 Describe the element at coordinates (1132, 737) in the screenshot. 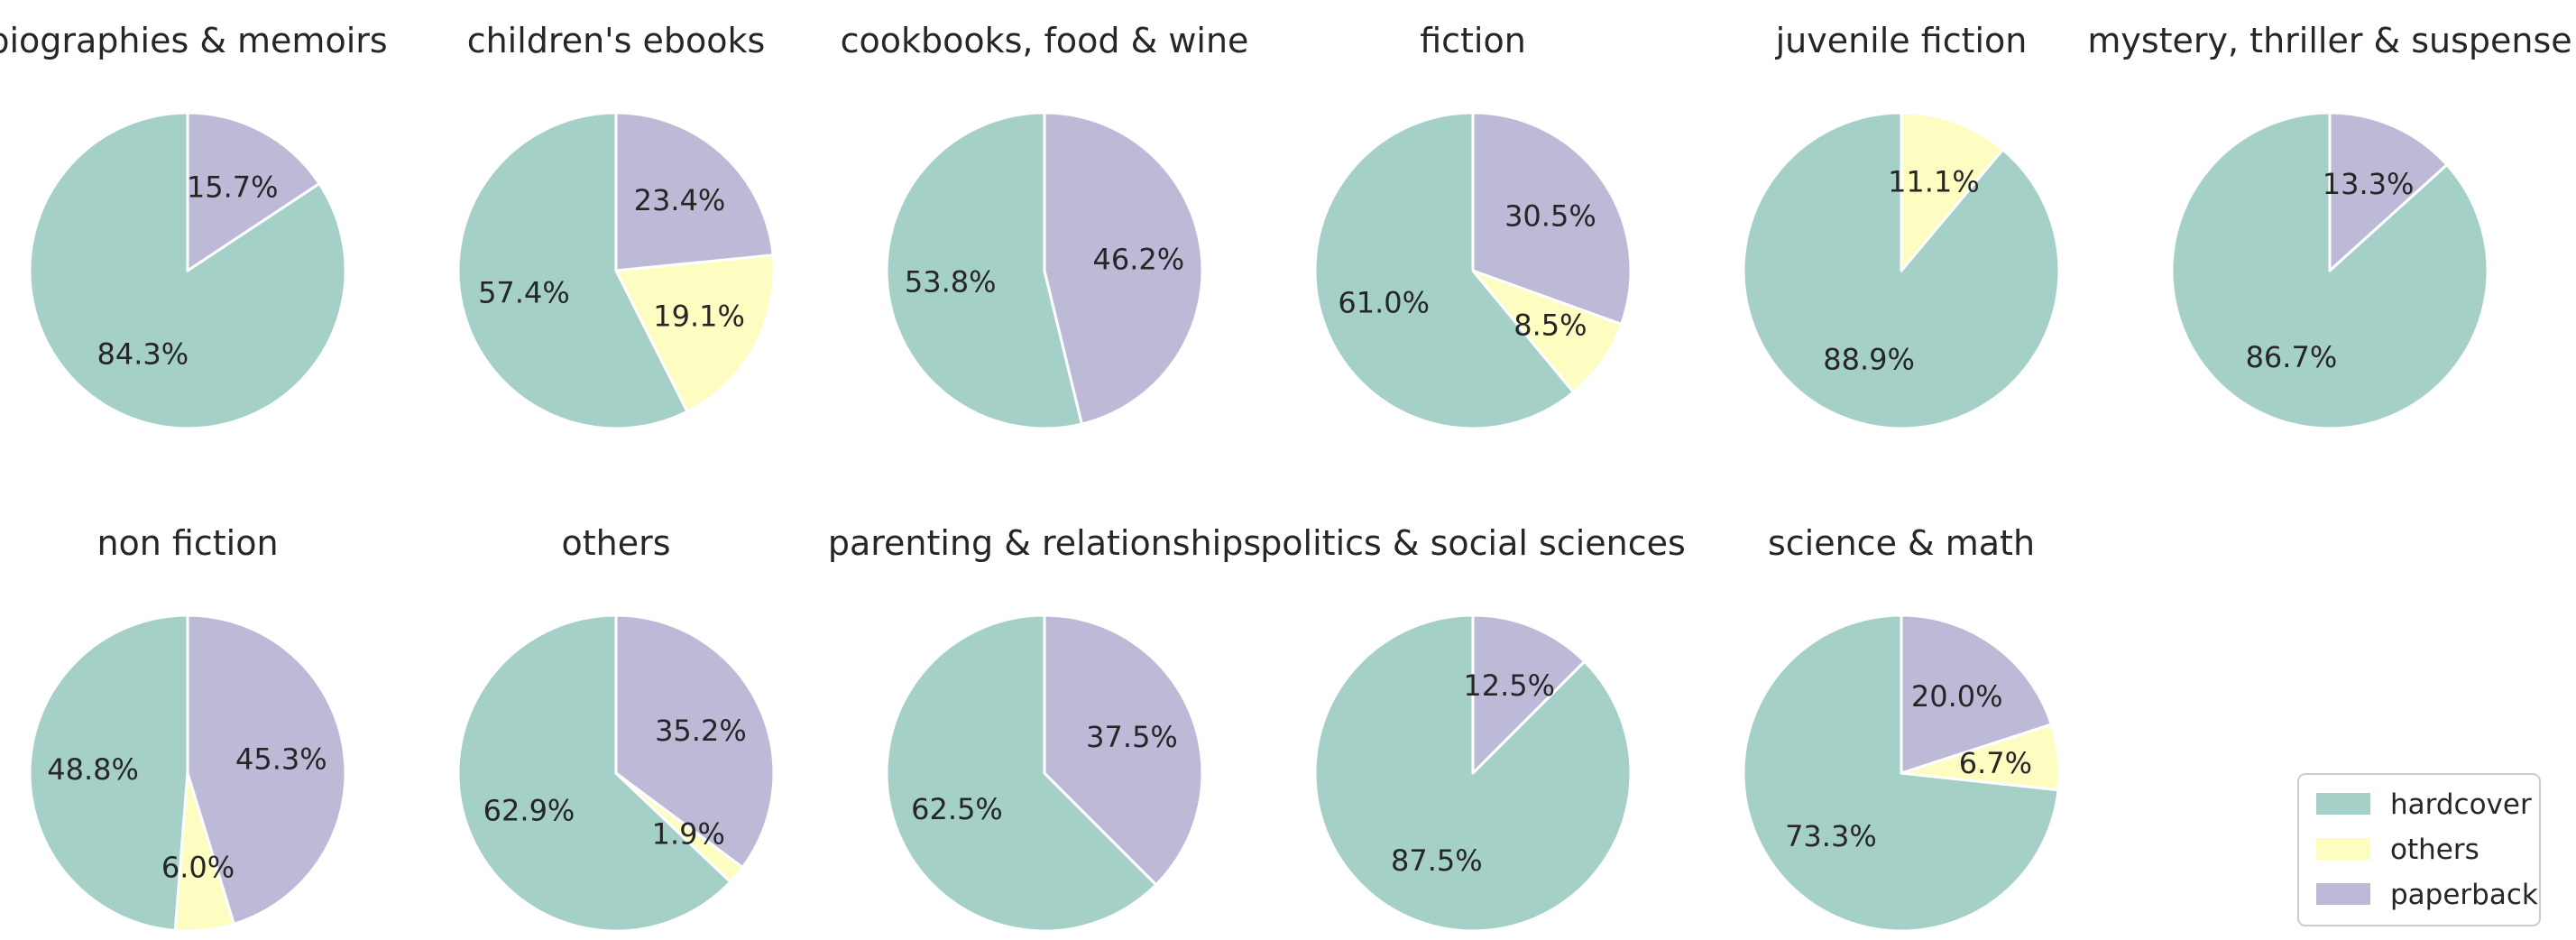

I see `pie-percent-label: 37.5%` at that location.